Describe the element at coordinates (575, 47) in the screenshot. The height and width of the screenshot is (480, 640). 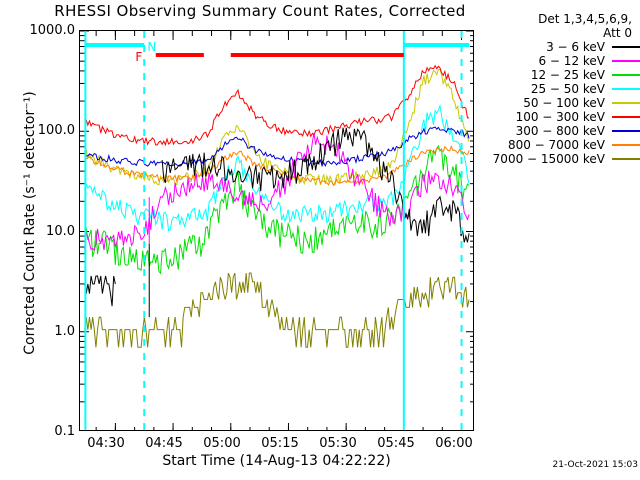
I see `legend-item-label: 3 − 6 keV` at that location.